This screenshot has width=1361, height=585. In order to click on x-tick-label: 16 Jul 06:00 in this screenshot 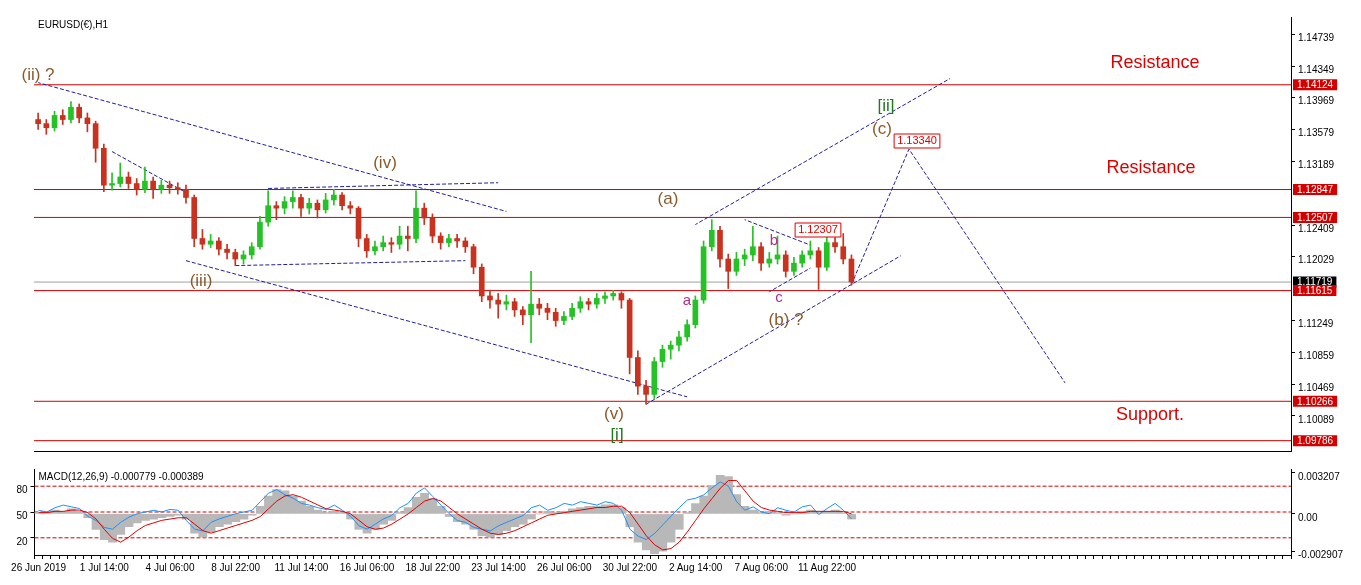, I will do `click(367, 567)`.